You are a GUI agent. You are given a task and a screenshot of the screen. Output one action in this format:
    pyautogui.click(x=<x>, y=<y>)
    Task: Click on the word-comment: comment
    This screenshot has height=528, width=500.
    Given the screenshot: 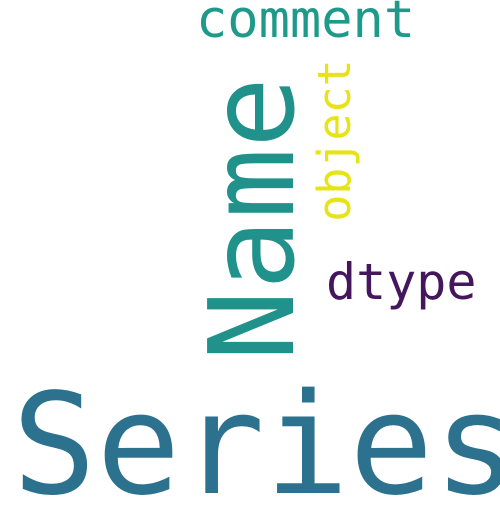 What is the action you would take?
    pyautogui.click(x=306, y=25)
    